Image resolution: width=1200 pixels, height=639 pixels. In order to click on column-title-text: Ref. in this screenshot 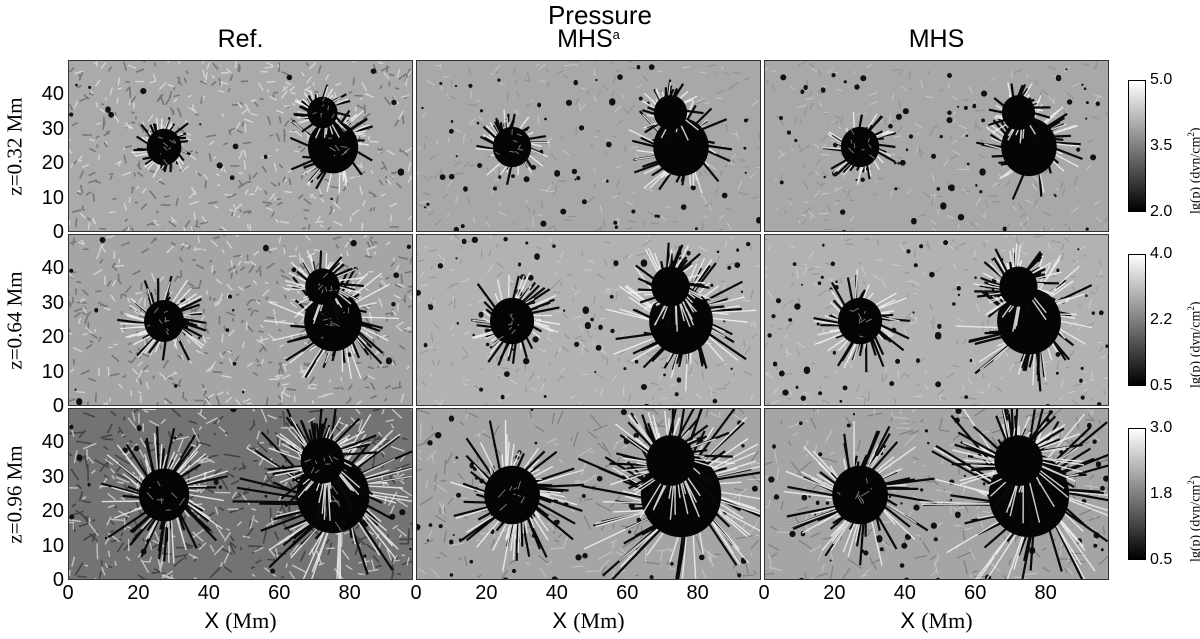, I will do `click(240, 39)`.